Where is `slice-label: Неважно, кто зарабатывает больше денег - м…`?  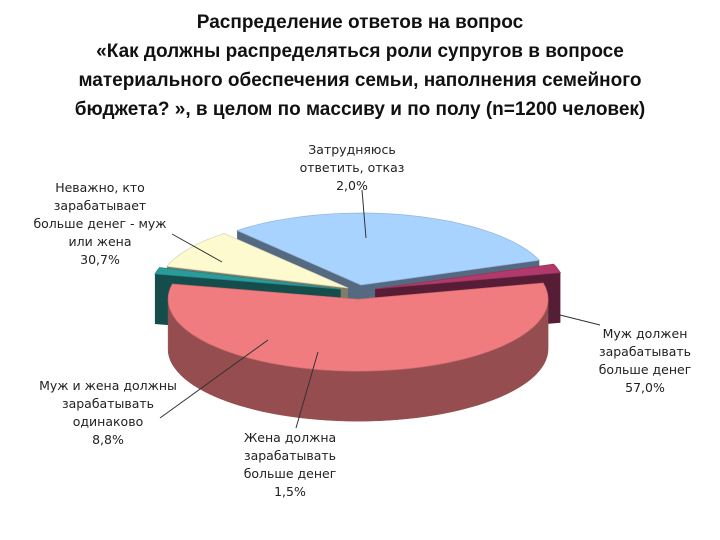 slice-label: Неважно, кто зарабатывает больше денег - м… is located at coordinates (99, 223).